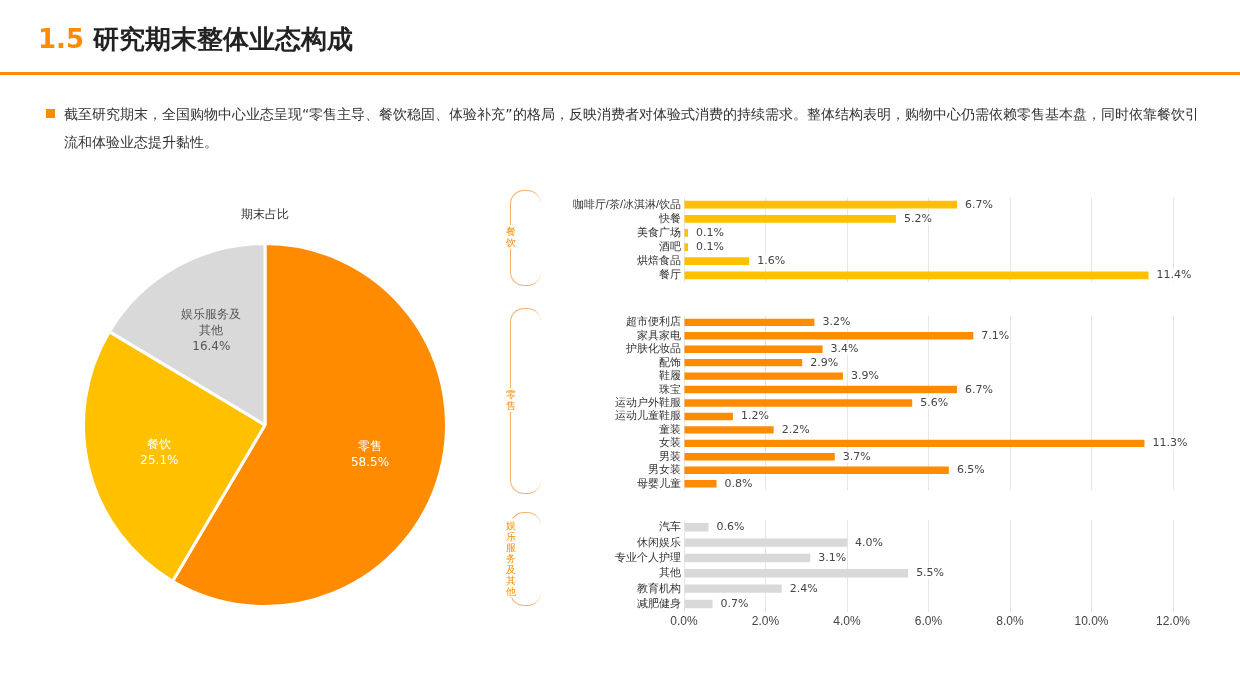 Image resolution: width=1240 pixels, height=697 pixels. I want to click on data-label: 5.2%, so click(917, 218).